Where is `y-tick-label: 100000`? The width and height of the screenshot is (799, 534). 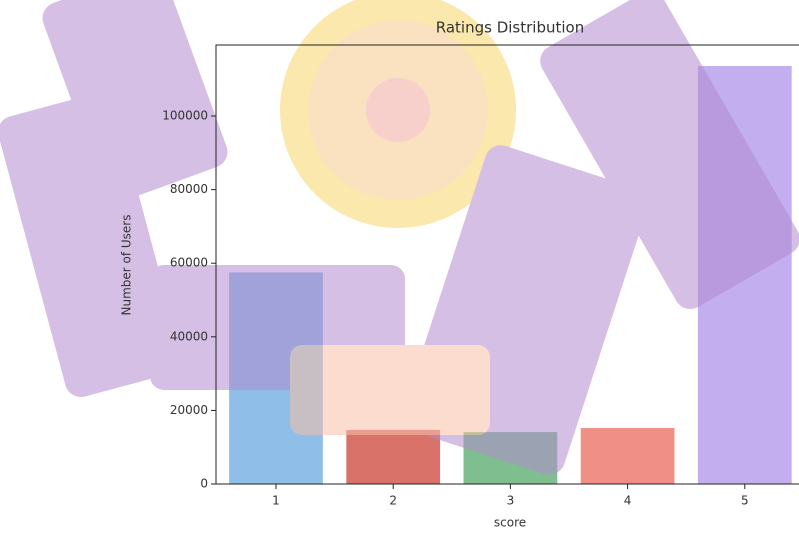
y-tick-label: 100000 is located at coordinates (185, 116).